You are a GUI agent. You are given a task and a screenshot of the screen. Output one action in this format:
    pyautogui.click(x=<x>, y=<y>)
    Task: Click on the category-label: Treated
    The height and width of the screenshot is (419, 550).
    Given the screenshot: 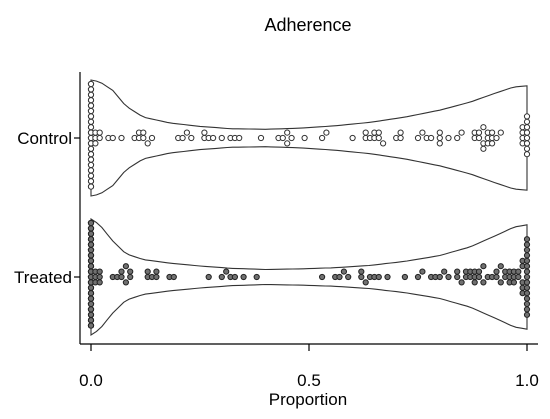 What is the action you would take?
    pyautogui.click(x=43, y=277)
    